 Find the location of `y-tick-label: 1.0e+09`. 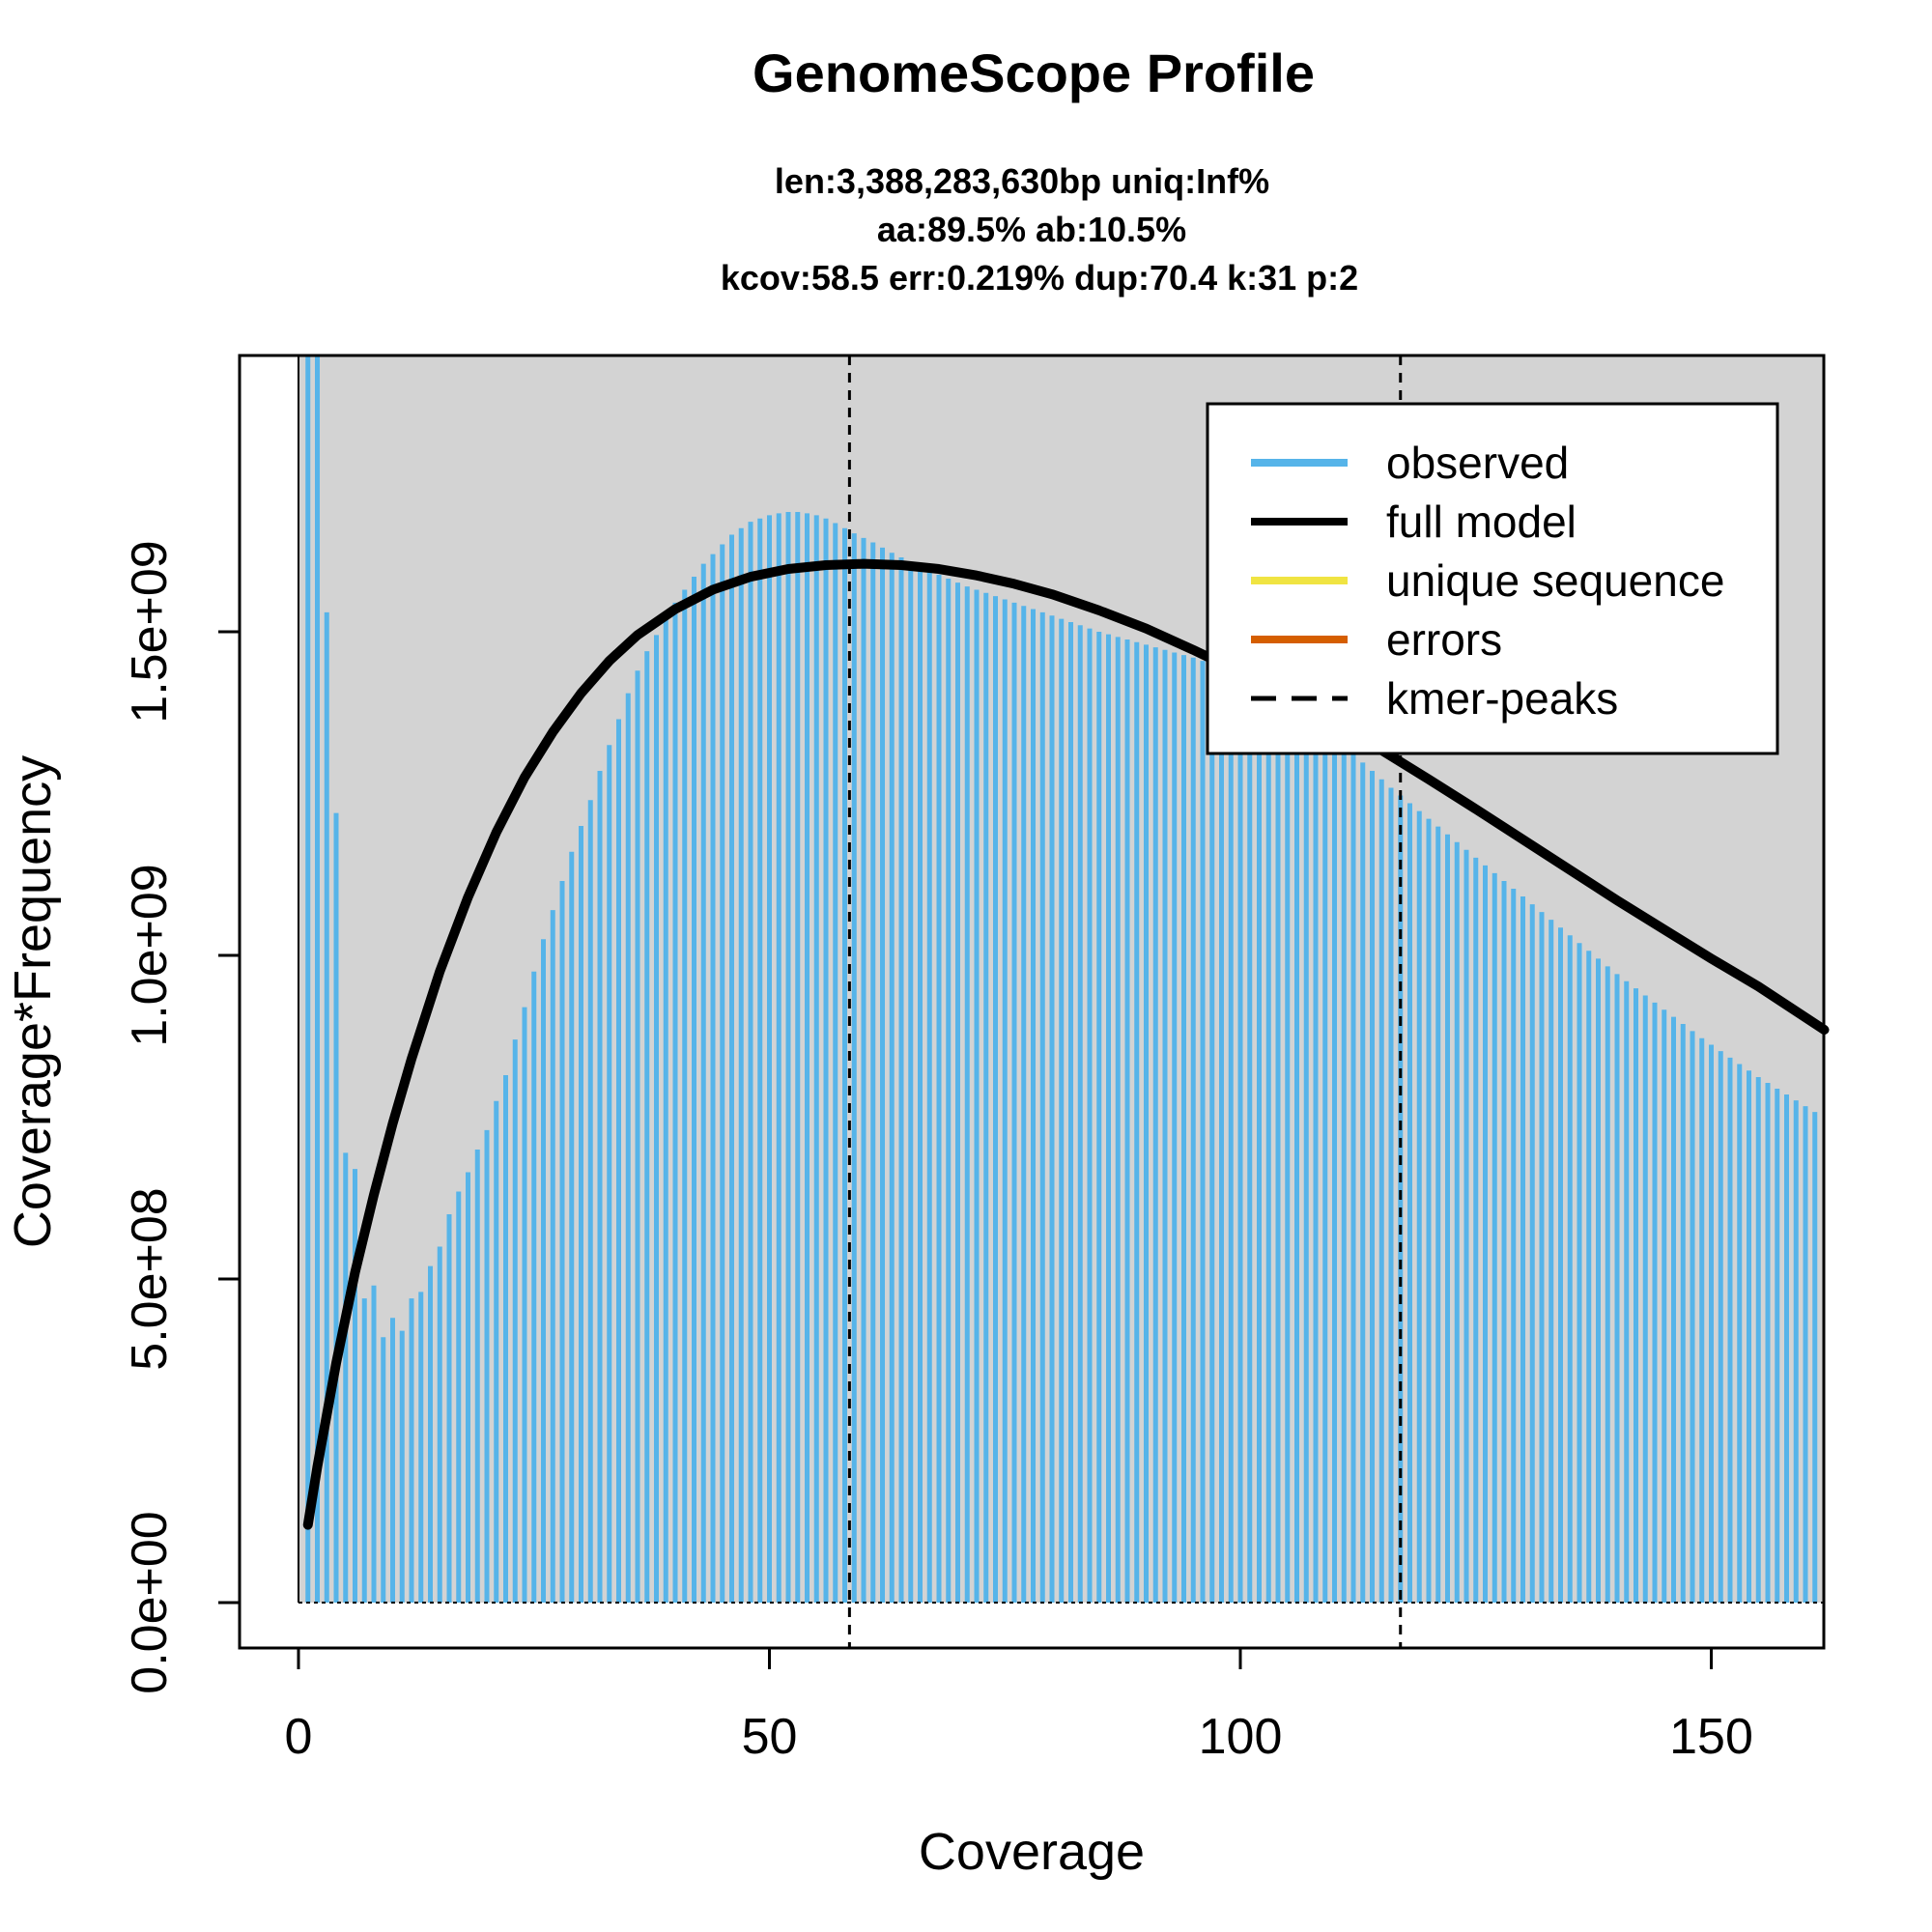

y-tick-label: 1.0e+09 is located at coordinates (150, 955).